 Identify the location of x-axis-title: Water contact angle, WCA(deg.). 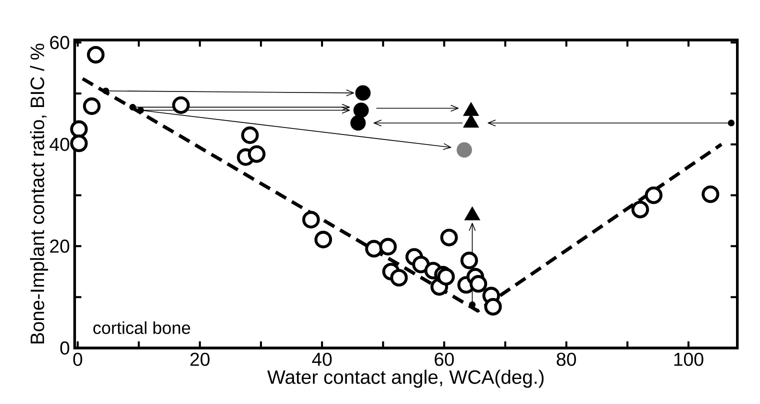
(405, 379).